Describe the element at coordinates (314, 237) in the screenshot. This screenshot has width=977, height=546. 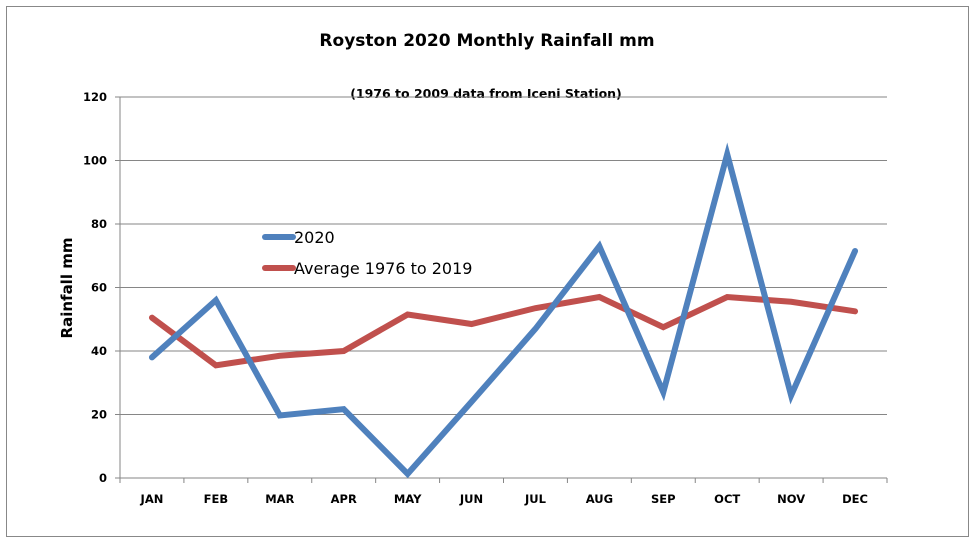
I see `legend-label-2020: 2020` at that location.